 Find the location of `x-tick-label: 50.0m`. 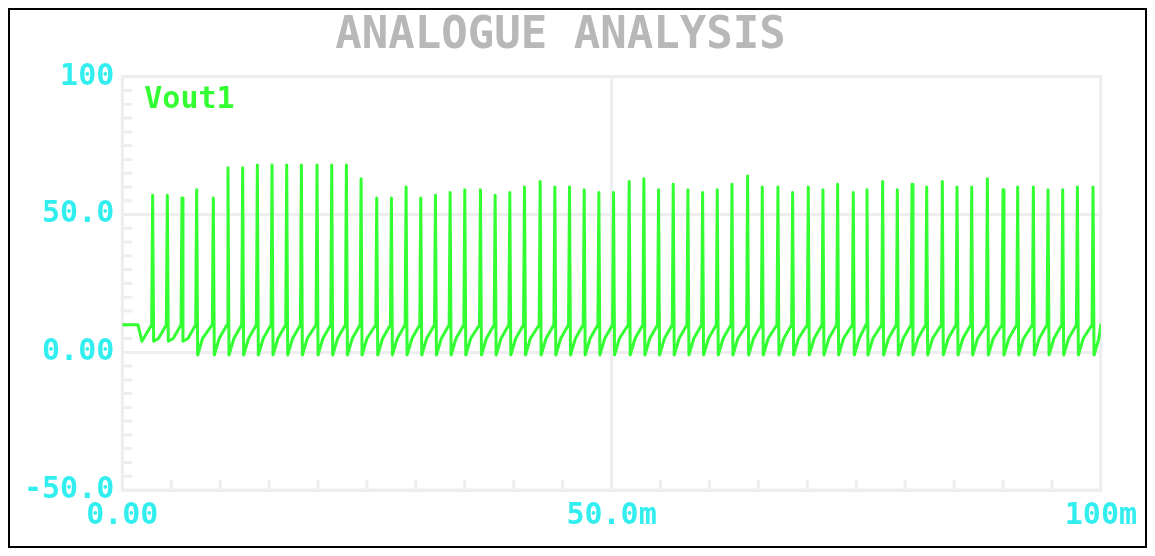

x-tick-label: 50.0m is located at coordinates (611, 513).